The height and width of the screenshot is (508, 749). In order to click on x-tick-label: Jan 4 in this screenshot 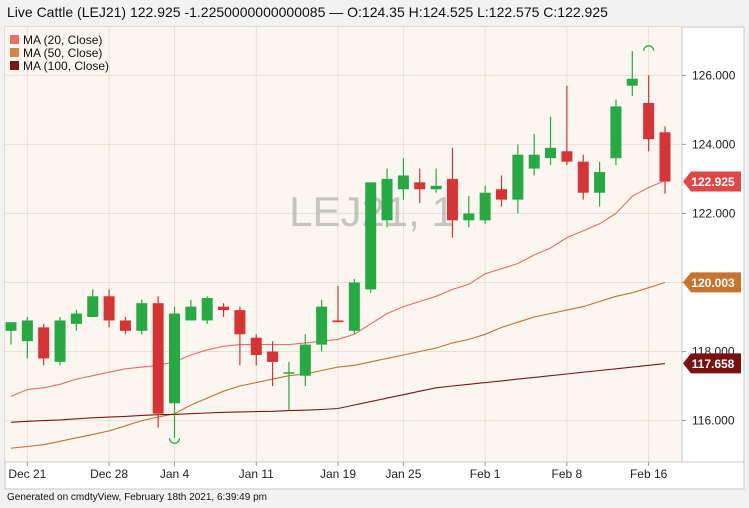, I will do `click(175, 474)`.